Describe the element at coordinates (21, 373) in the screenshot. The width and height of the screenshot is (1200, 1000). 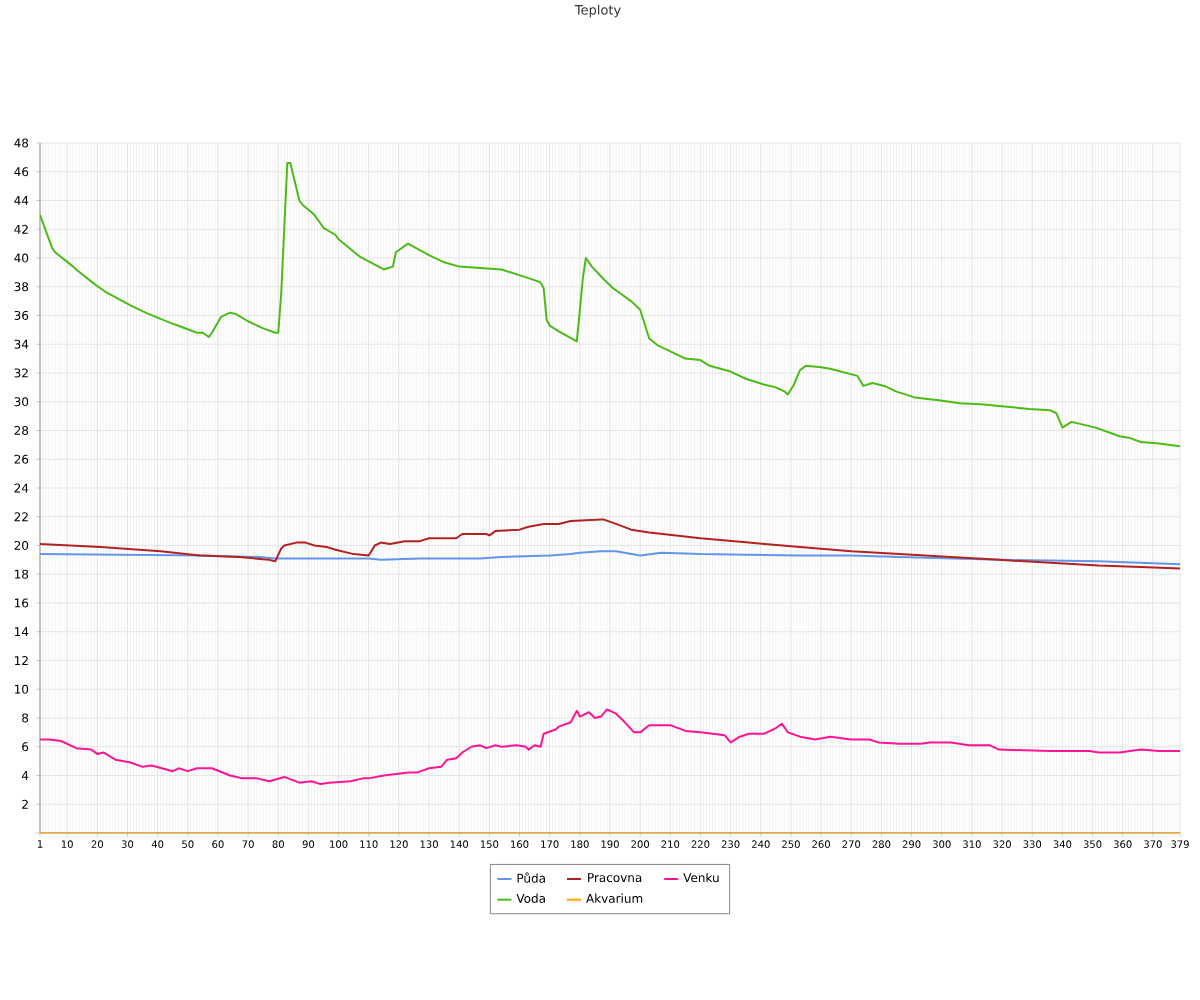
I see `y-tick-label: 32` at that location.